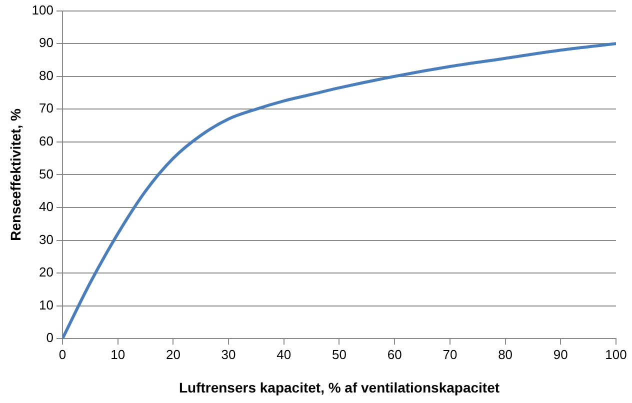 This screenshot has height=403, width=632. What do you see at coordinates (15, 174) in the screenshot?
I see `y-axis-title: Renseeffektivitet, %` at bounding box center [15, 174].